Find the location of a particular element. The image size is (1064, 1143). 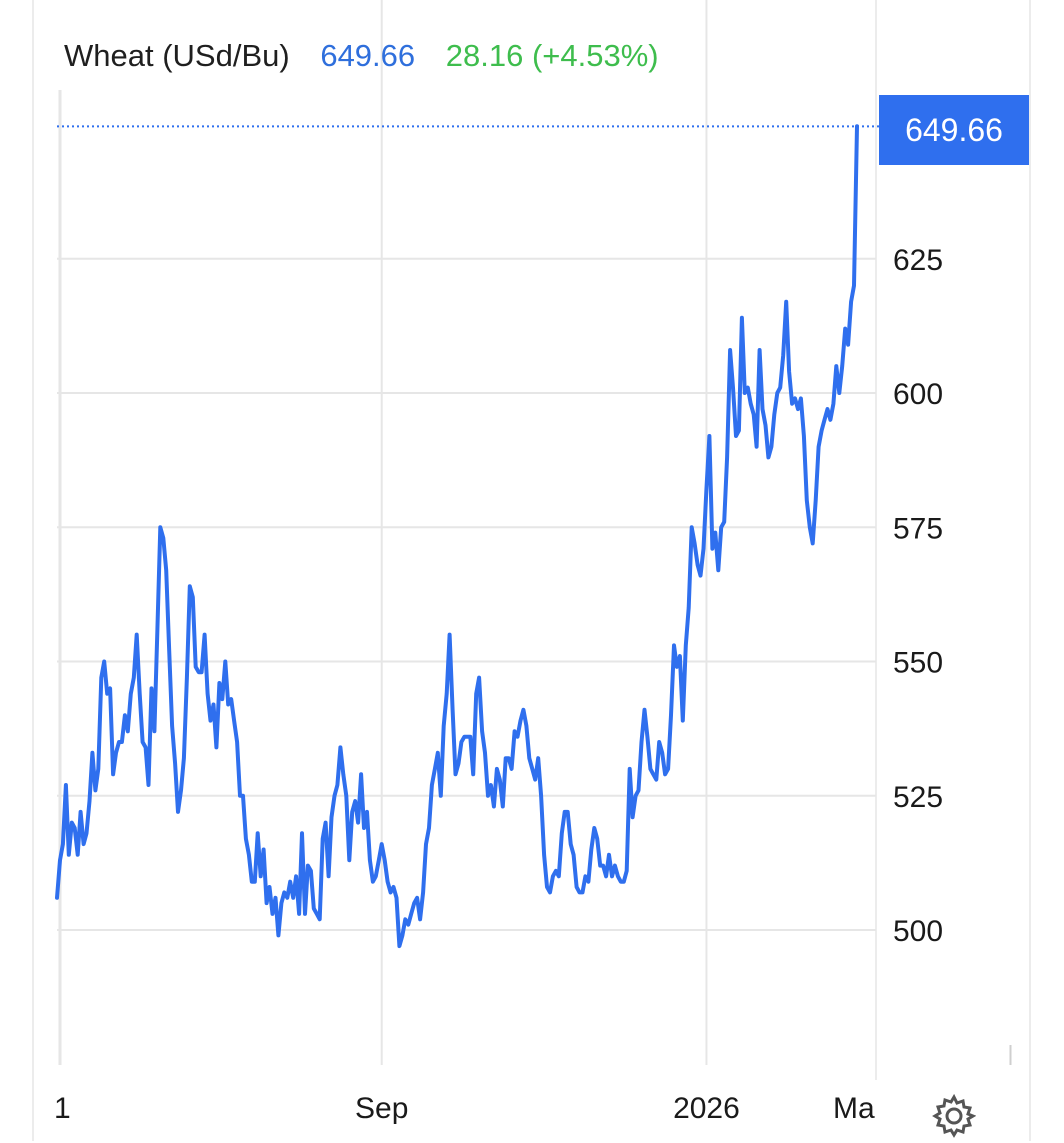

y-tick-label: 625 is located at coordinates (918, 260).